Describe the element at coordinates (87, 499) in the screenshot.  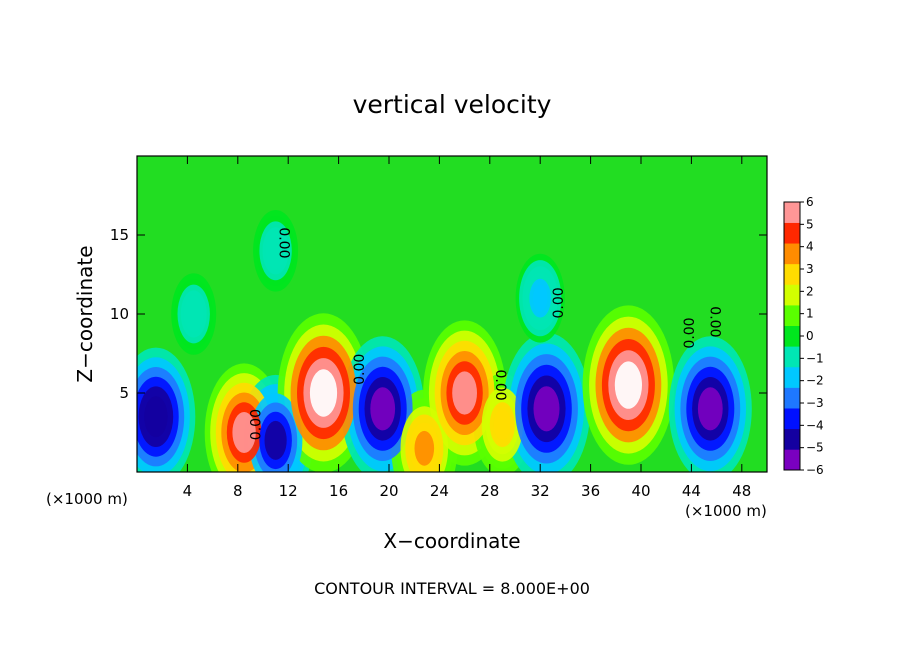
I see `x-unit-left: (×1000 m)` at that location.